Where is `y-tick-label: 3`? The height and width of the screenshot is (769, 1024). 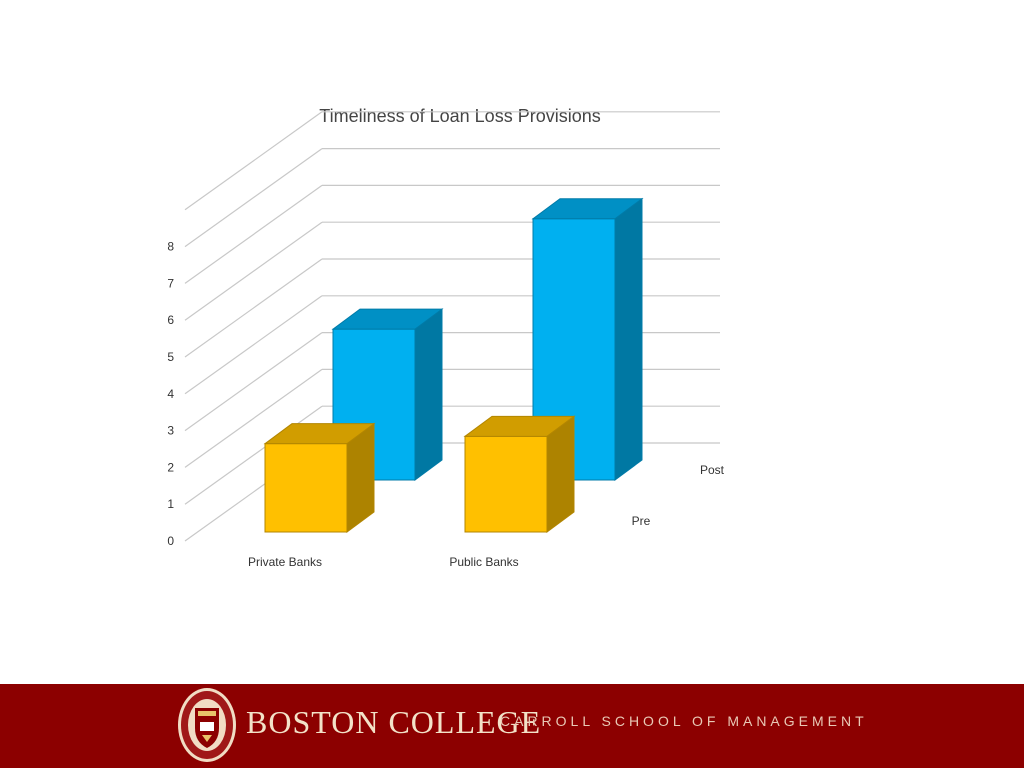
y-tick-label: 3 is located at coordinates (170, 431).